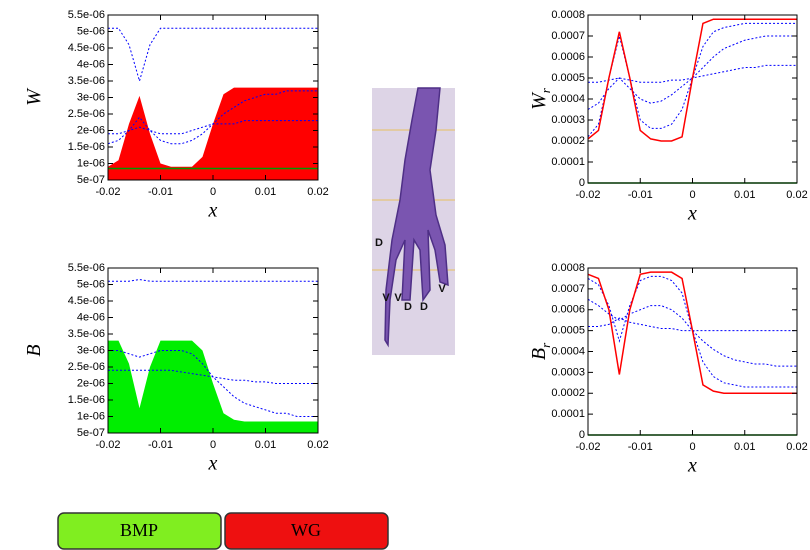  I want to click on y-axis-label: W, so click(34, 96).